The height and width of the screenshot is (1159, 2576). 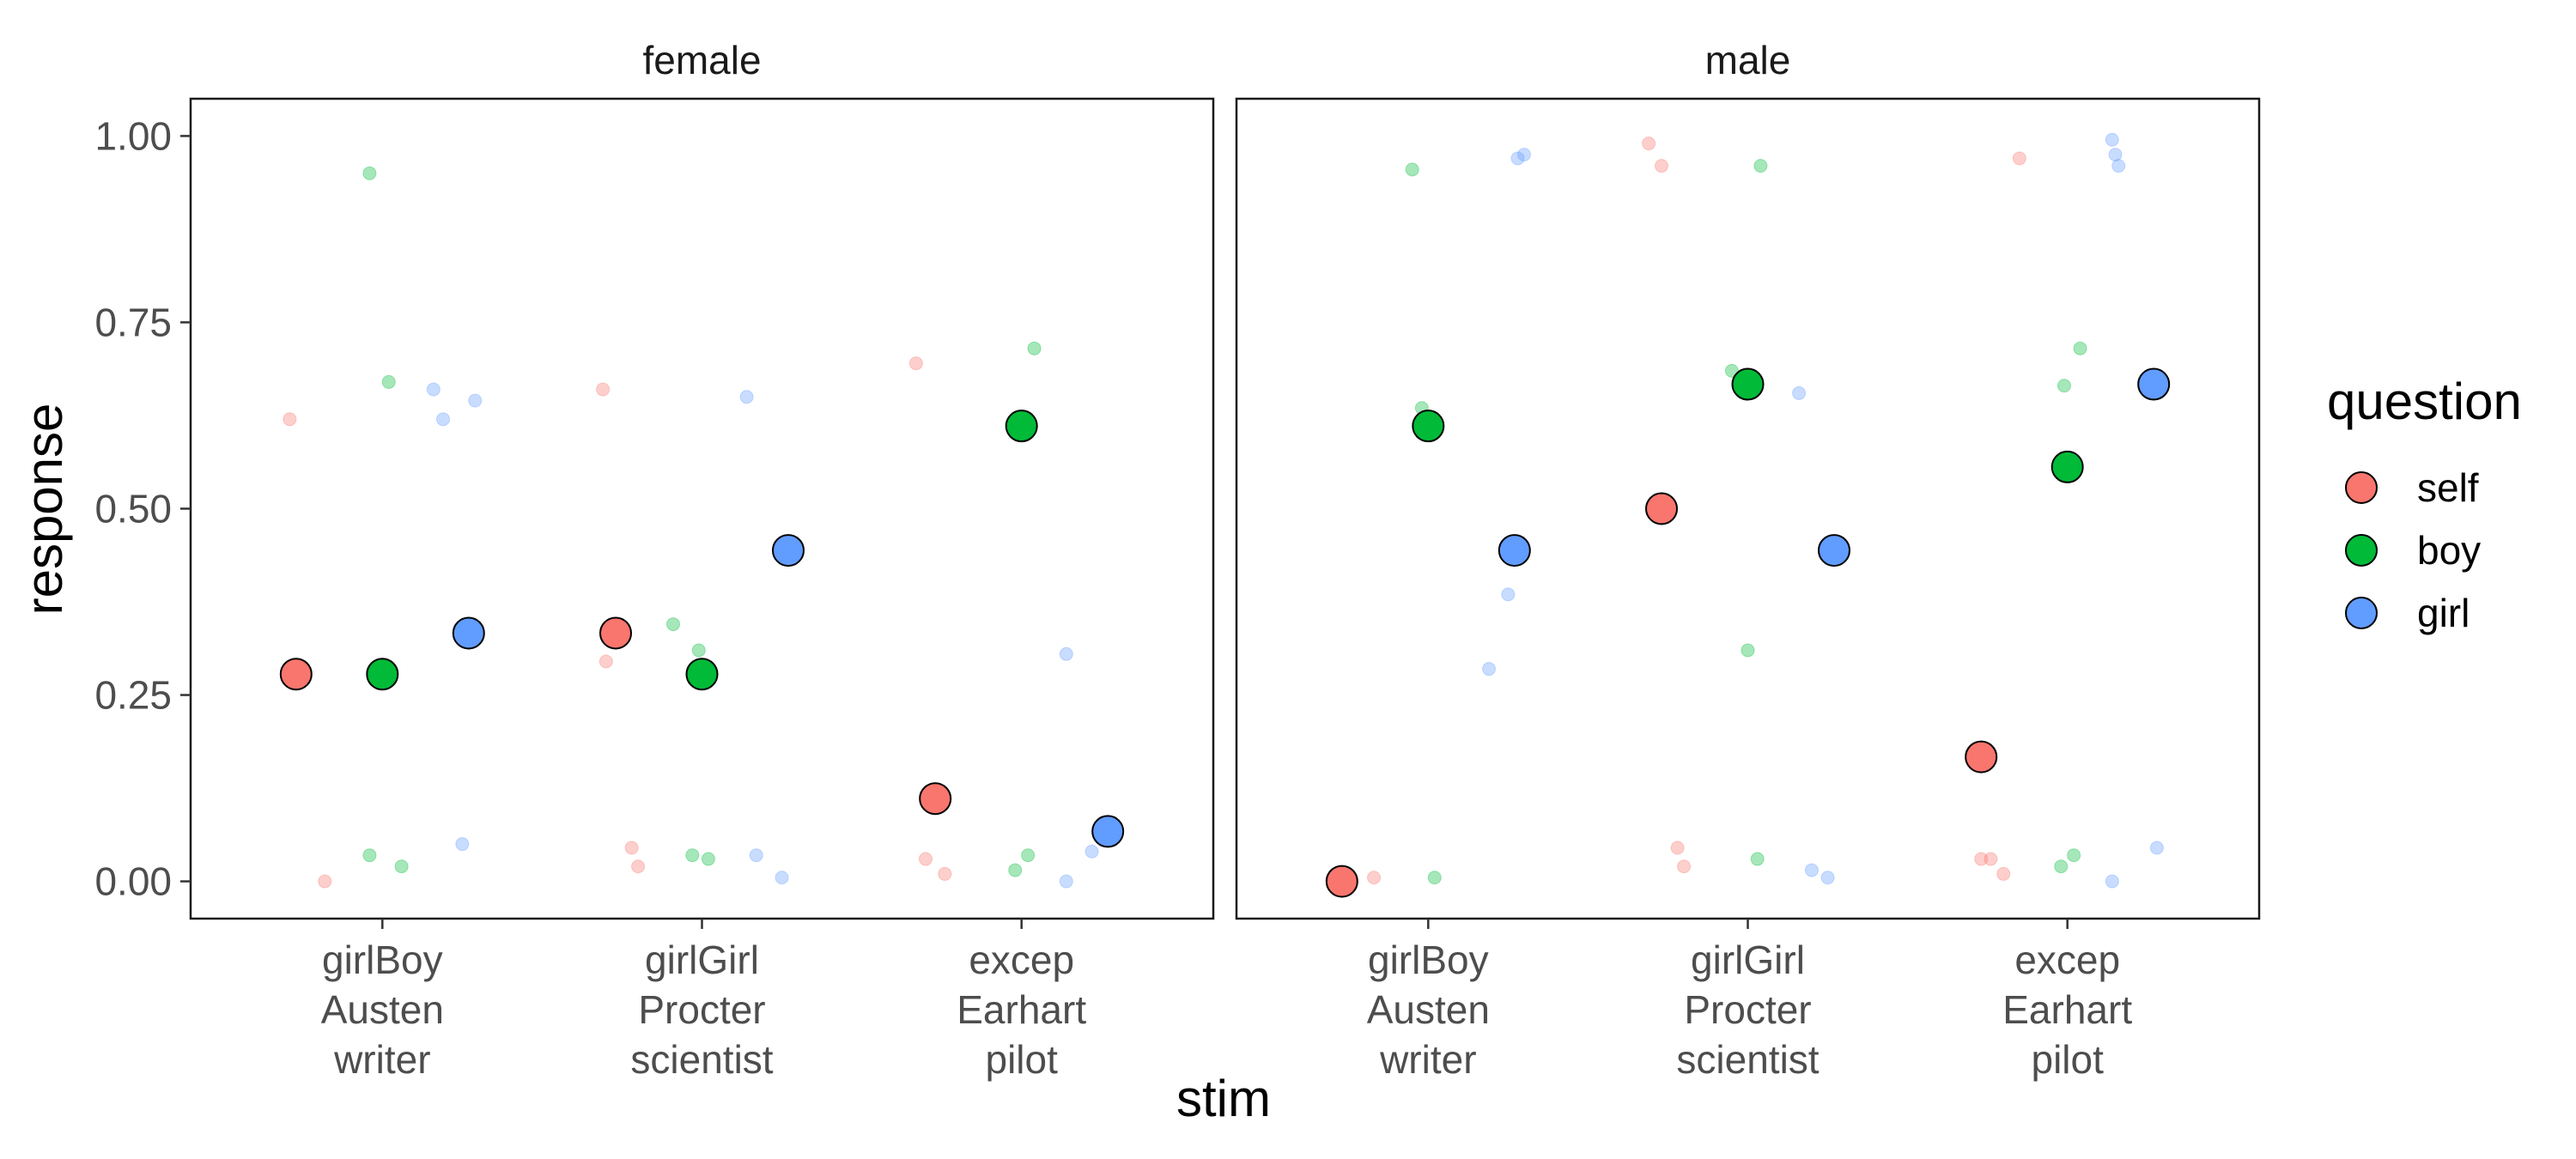 I want to click on legend-label-girl: girl, so click(x=2443, y=613).